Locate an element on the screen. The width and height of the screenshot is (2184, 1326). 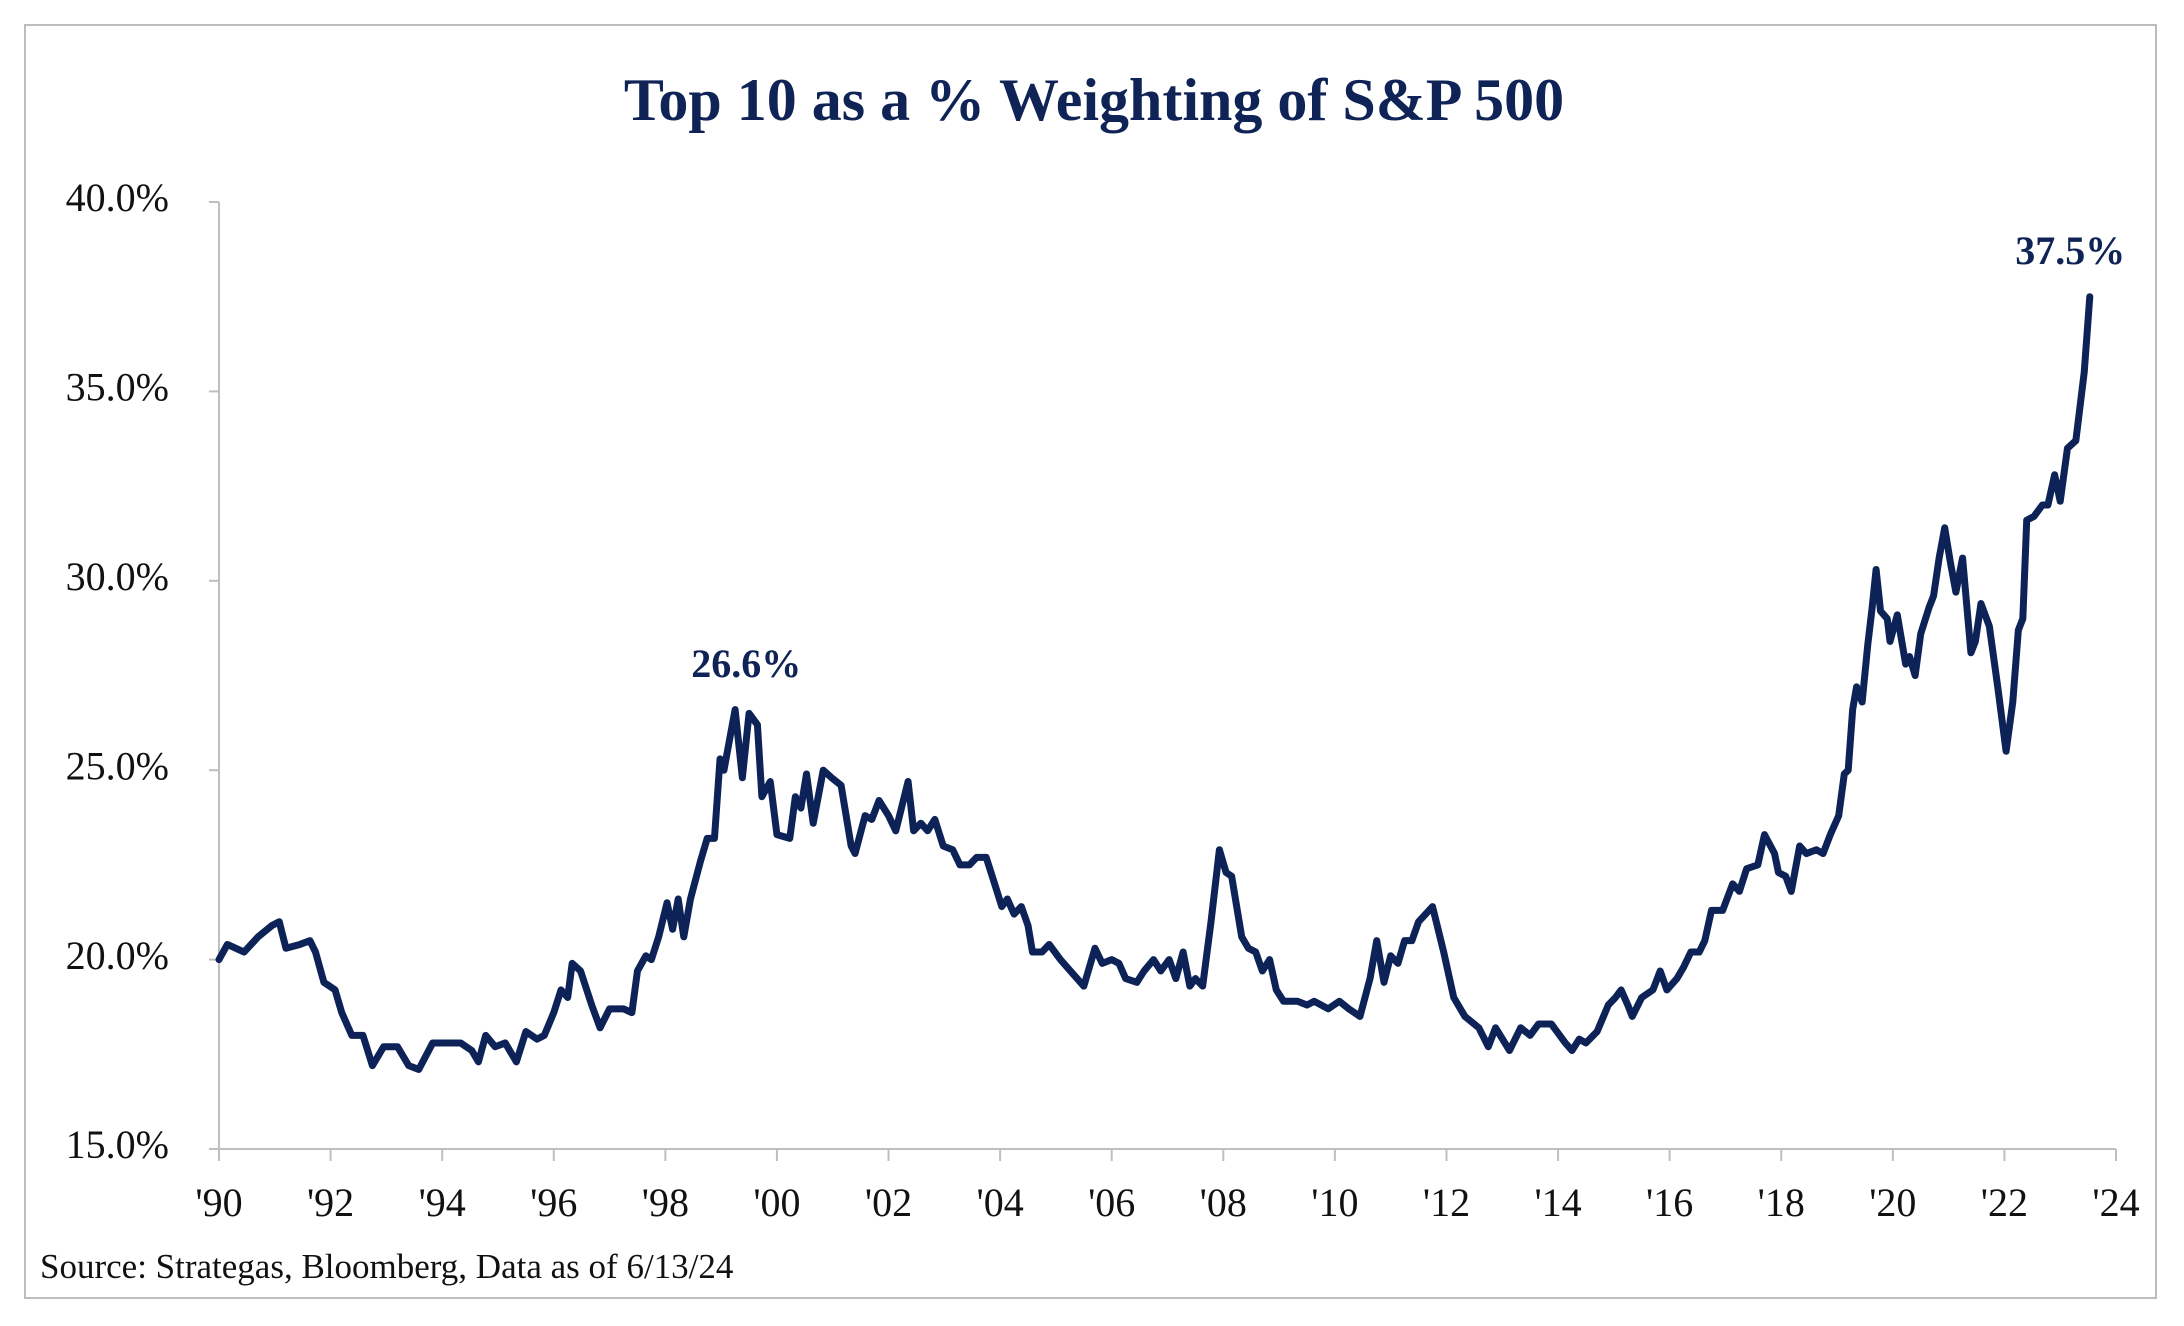
annotation: 26.6% is located at coordinates (746, 663).